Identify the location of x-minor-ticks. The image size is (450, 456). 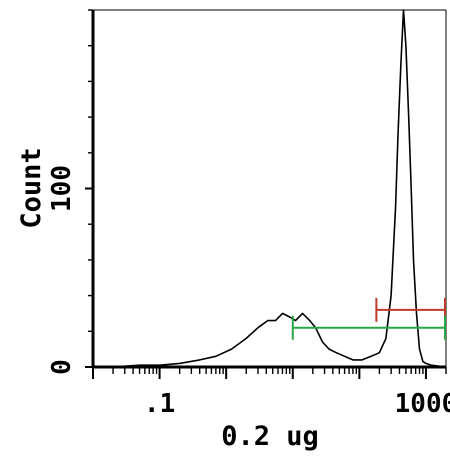
(269, 373).